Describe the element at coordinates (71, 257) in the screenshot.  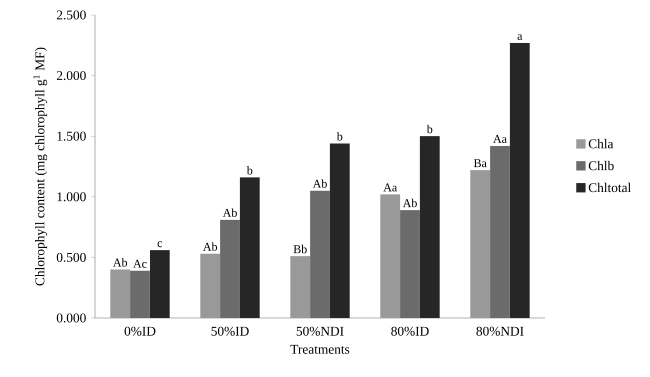
I see `y-tick-label: 0.500` at that location.